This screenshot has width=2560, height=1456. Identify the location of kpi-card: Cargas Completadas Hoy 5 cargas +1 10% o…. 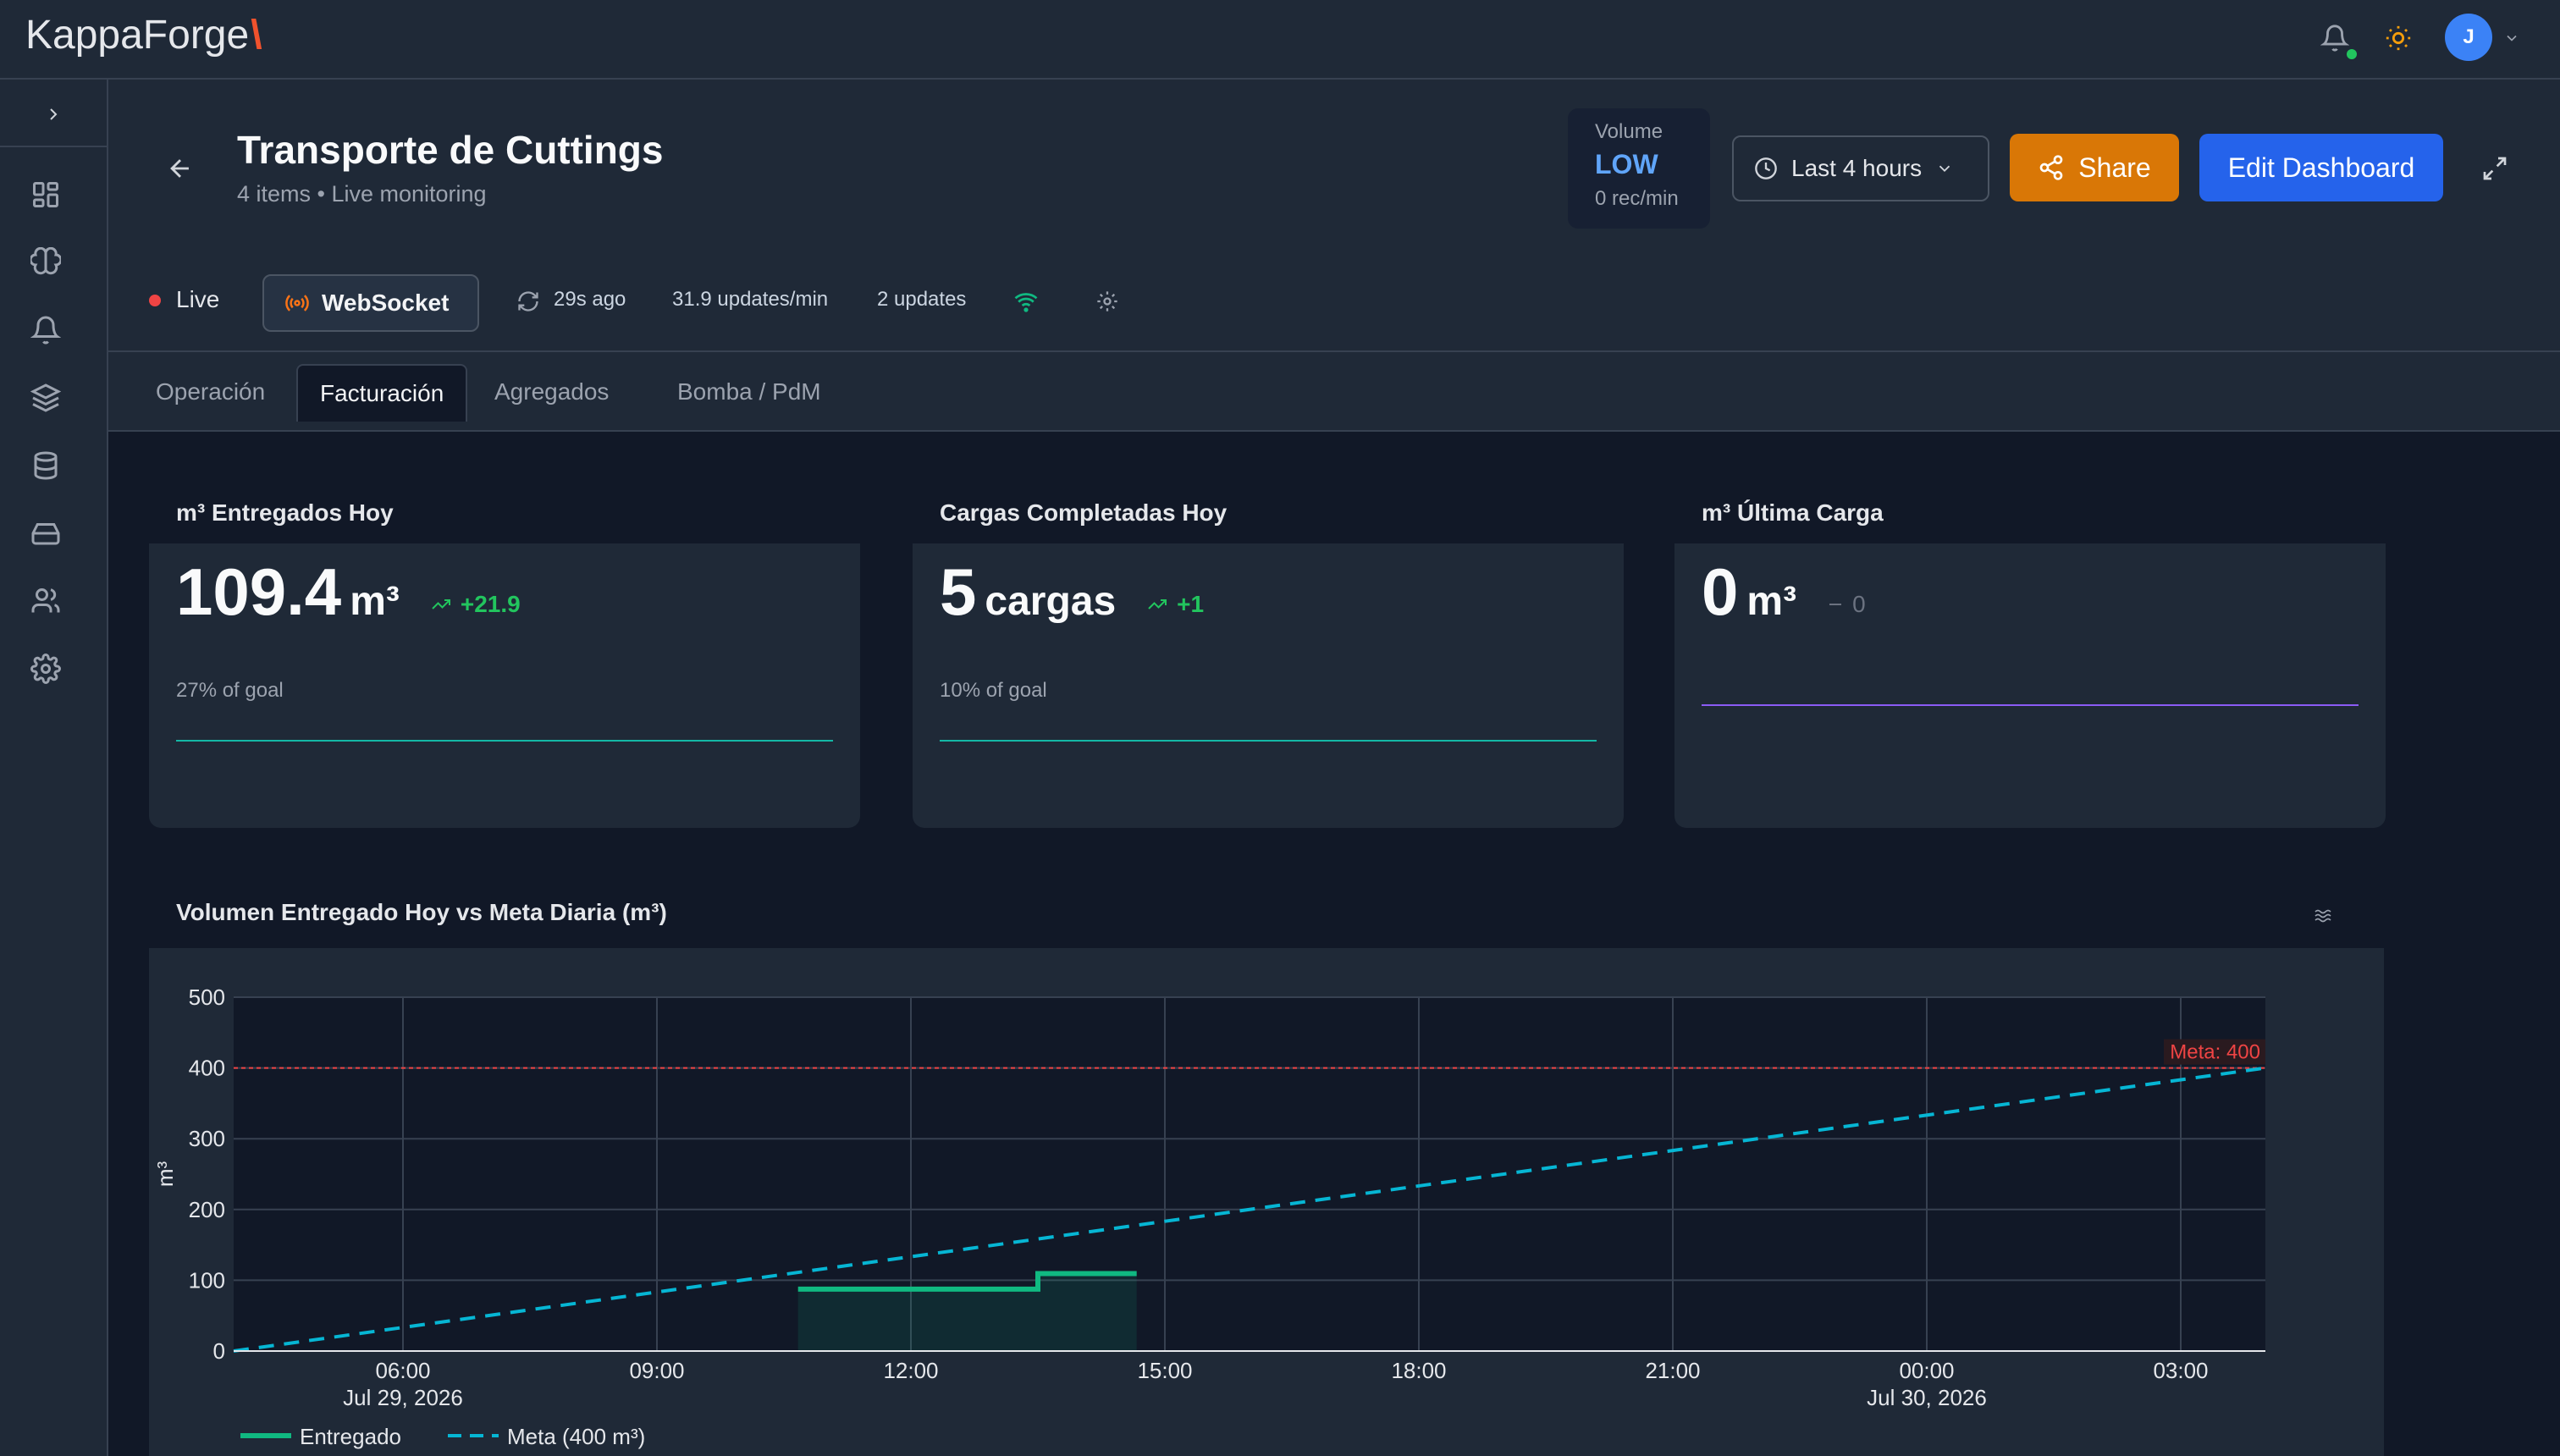
(1268, 655).